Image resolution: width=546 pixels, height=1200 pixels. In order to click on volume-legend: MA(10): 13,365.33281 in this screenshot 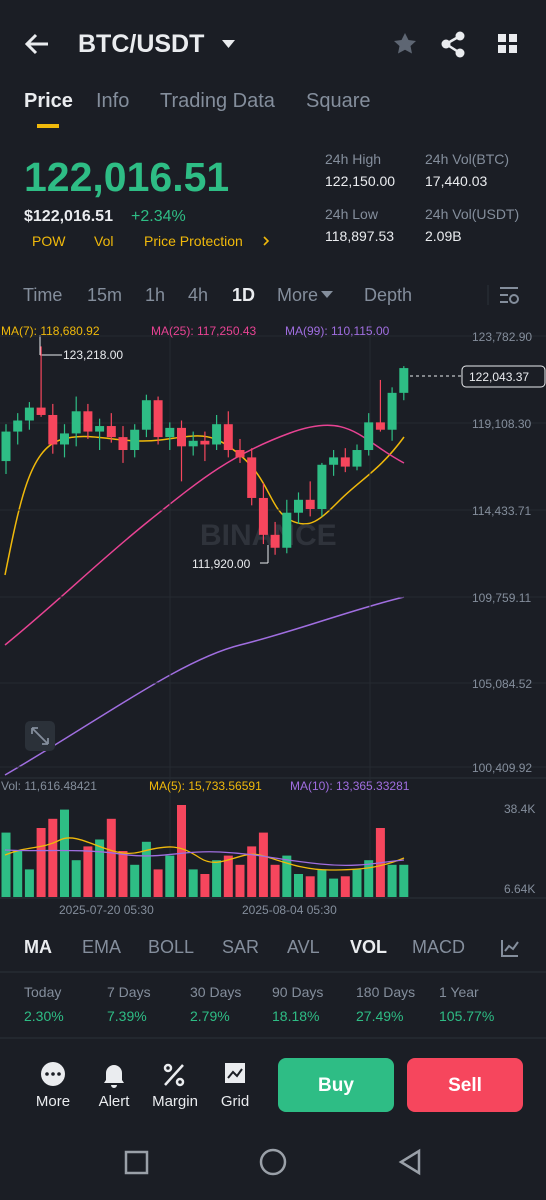, I will do `click(350, 786)`.